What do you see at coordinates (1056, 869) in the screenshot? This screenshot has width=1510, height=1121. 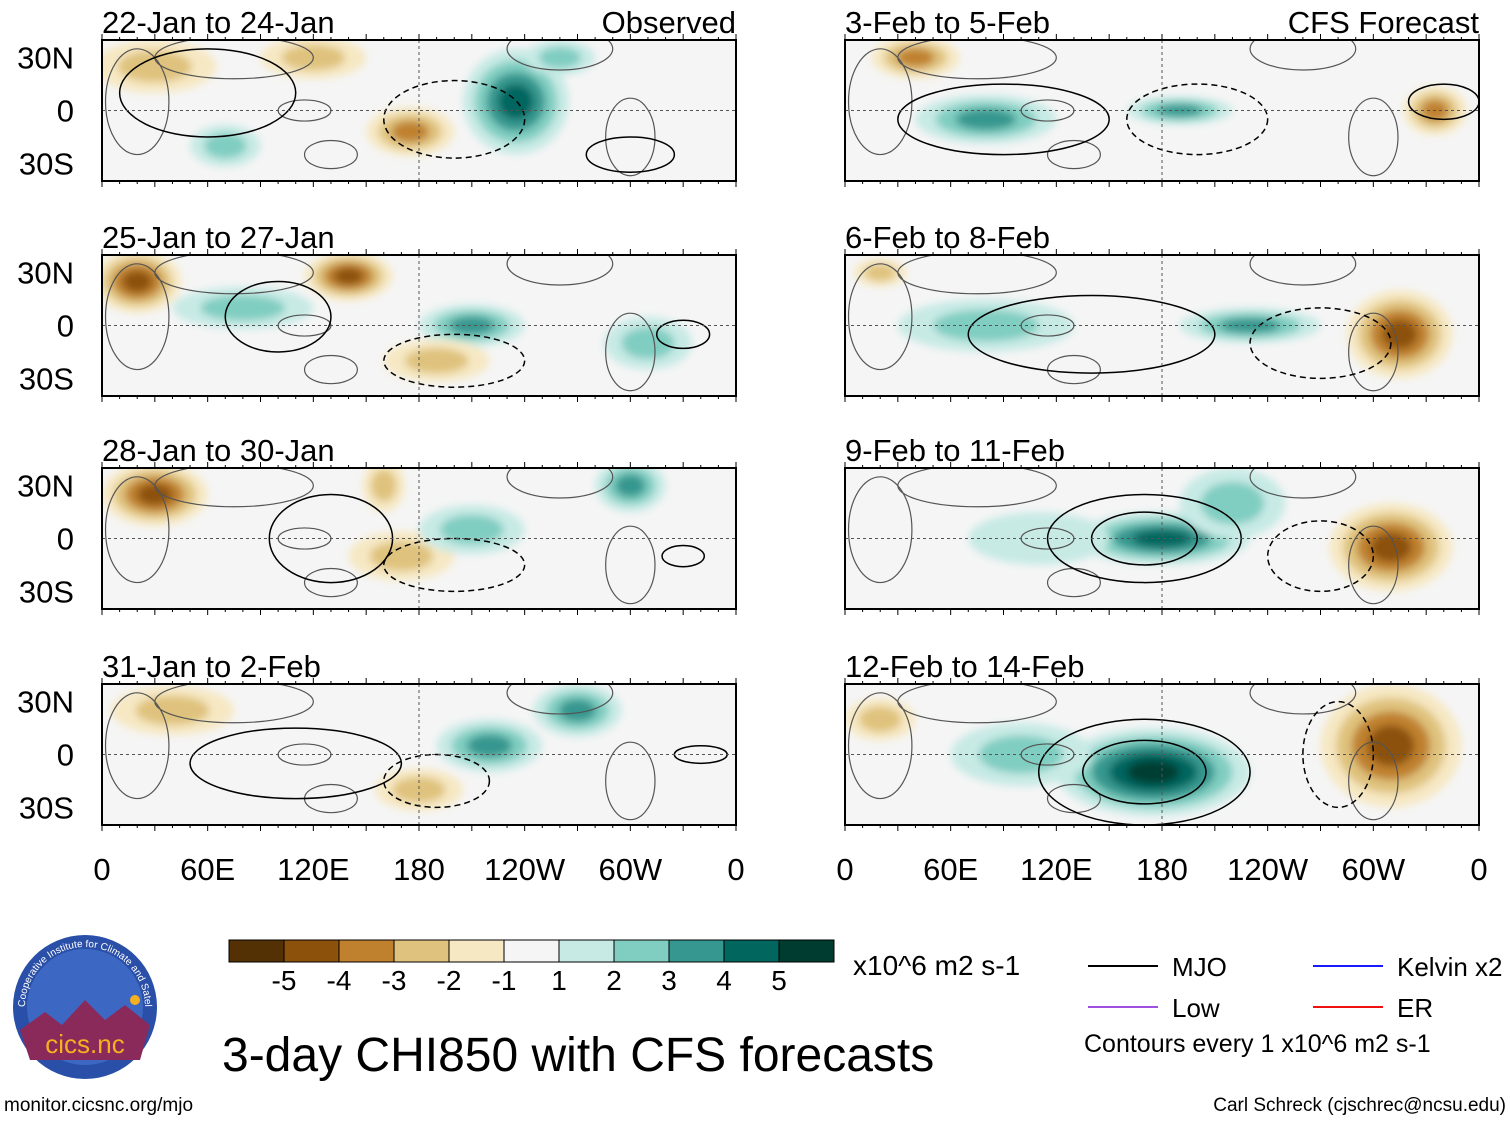 I see `lon-label: 120E` at bounding box center [1056, 869].